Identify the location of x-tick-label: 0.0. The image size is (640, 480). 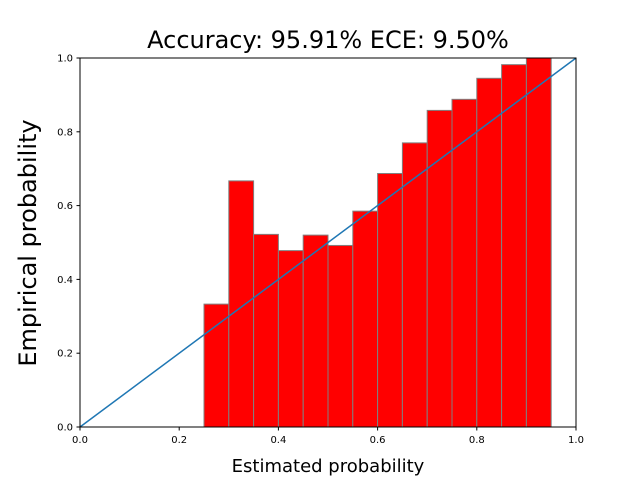
(80, 440).